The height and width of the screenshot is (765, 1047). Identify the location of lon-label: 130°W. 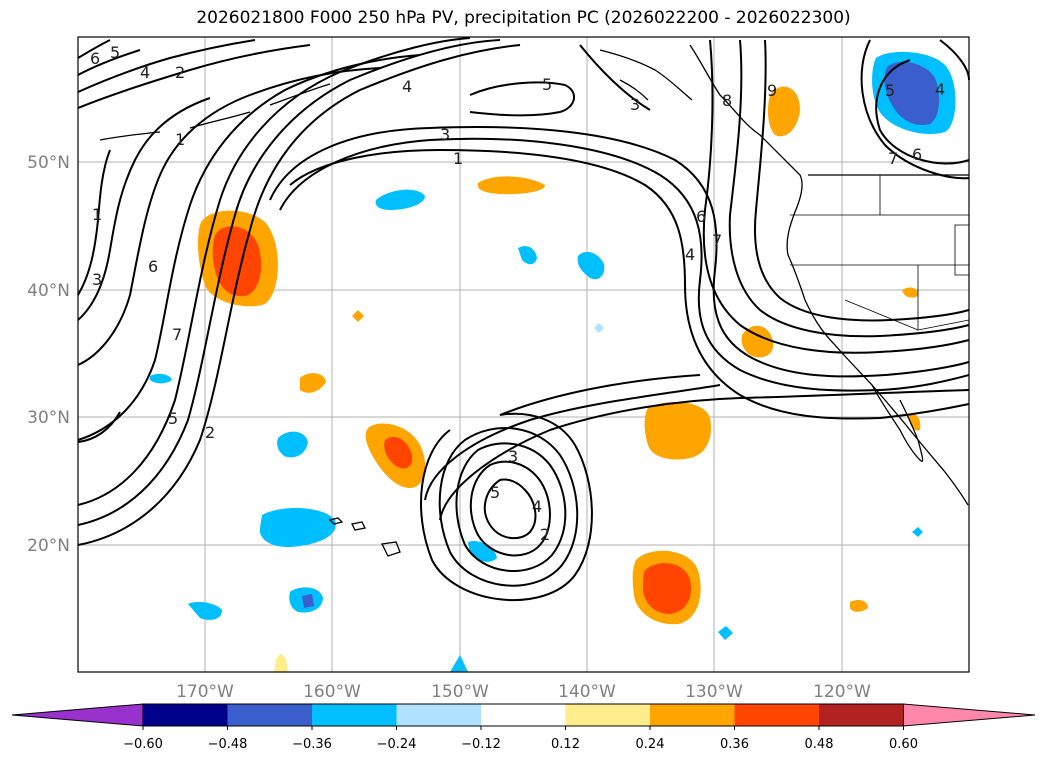
(714, 692).